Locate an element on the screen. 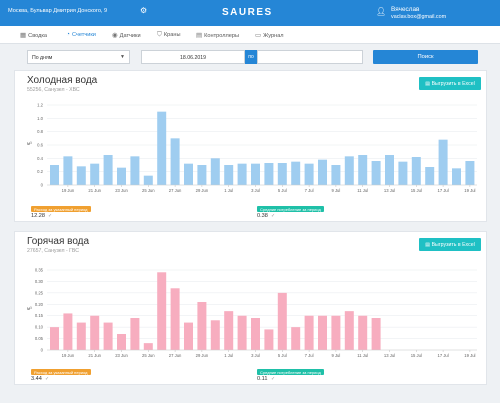 The width and height of the screenshot is (500, 403). average-value: 0.38 is located at coordinates (262, 216).